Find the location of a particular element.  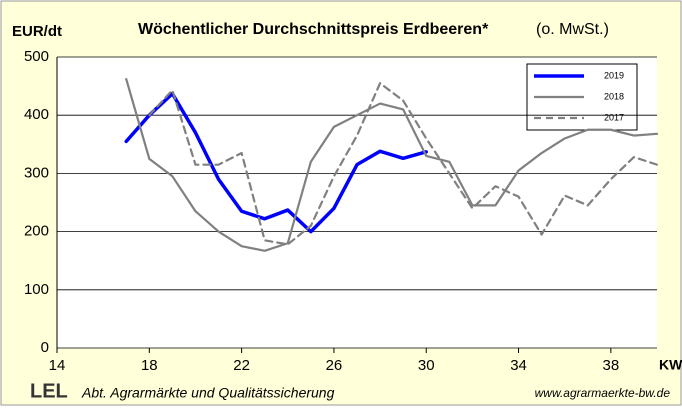

x-tick-label: 26 is located at coordinates (334, 365).